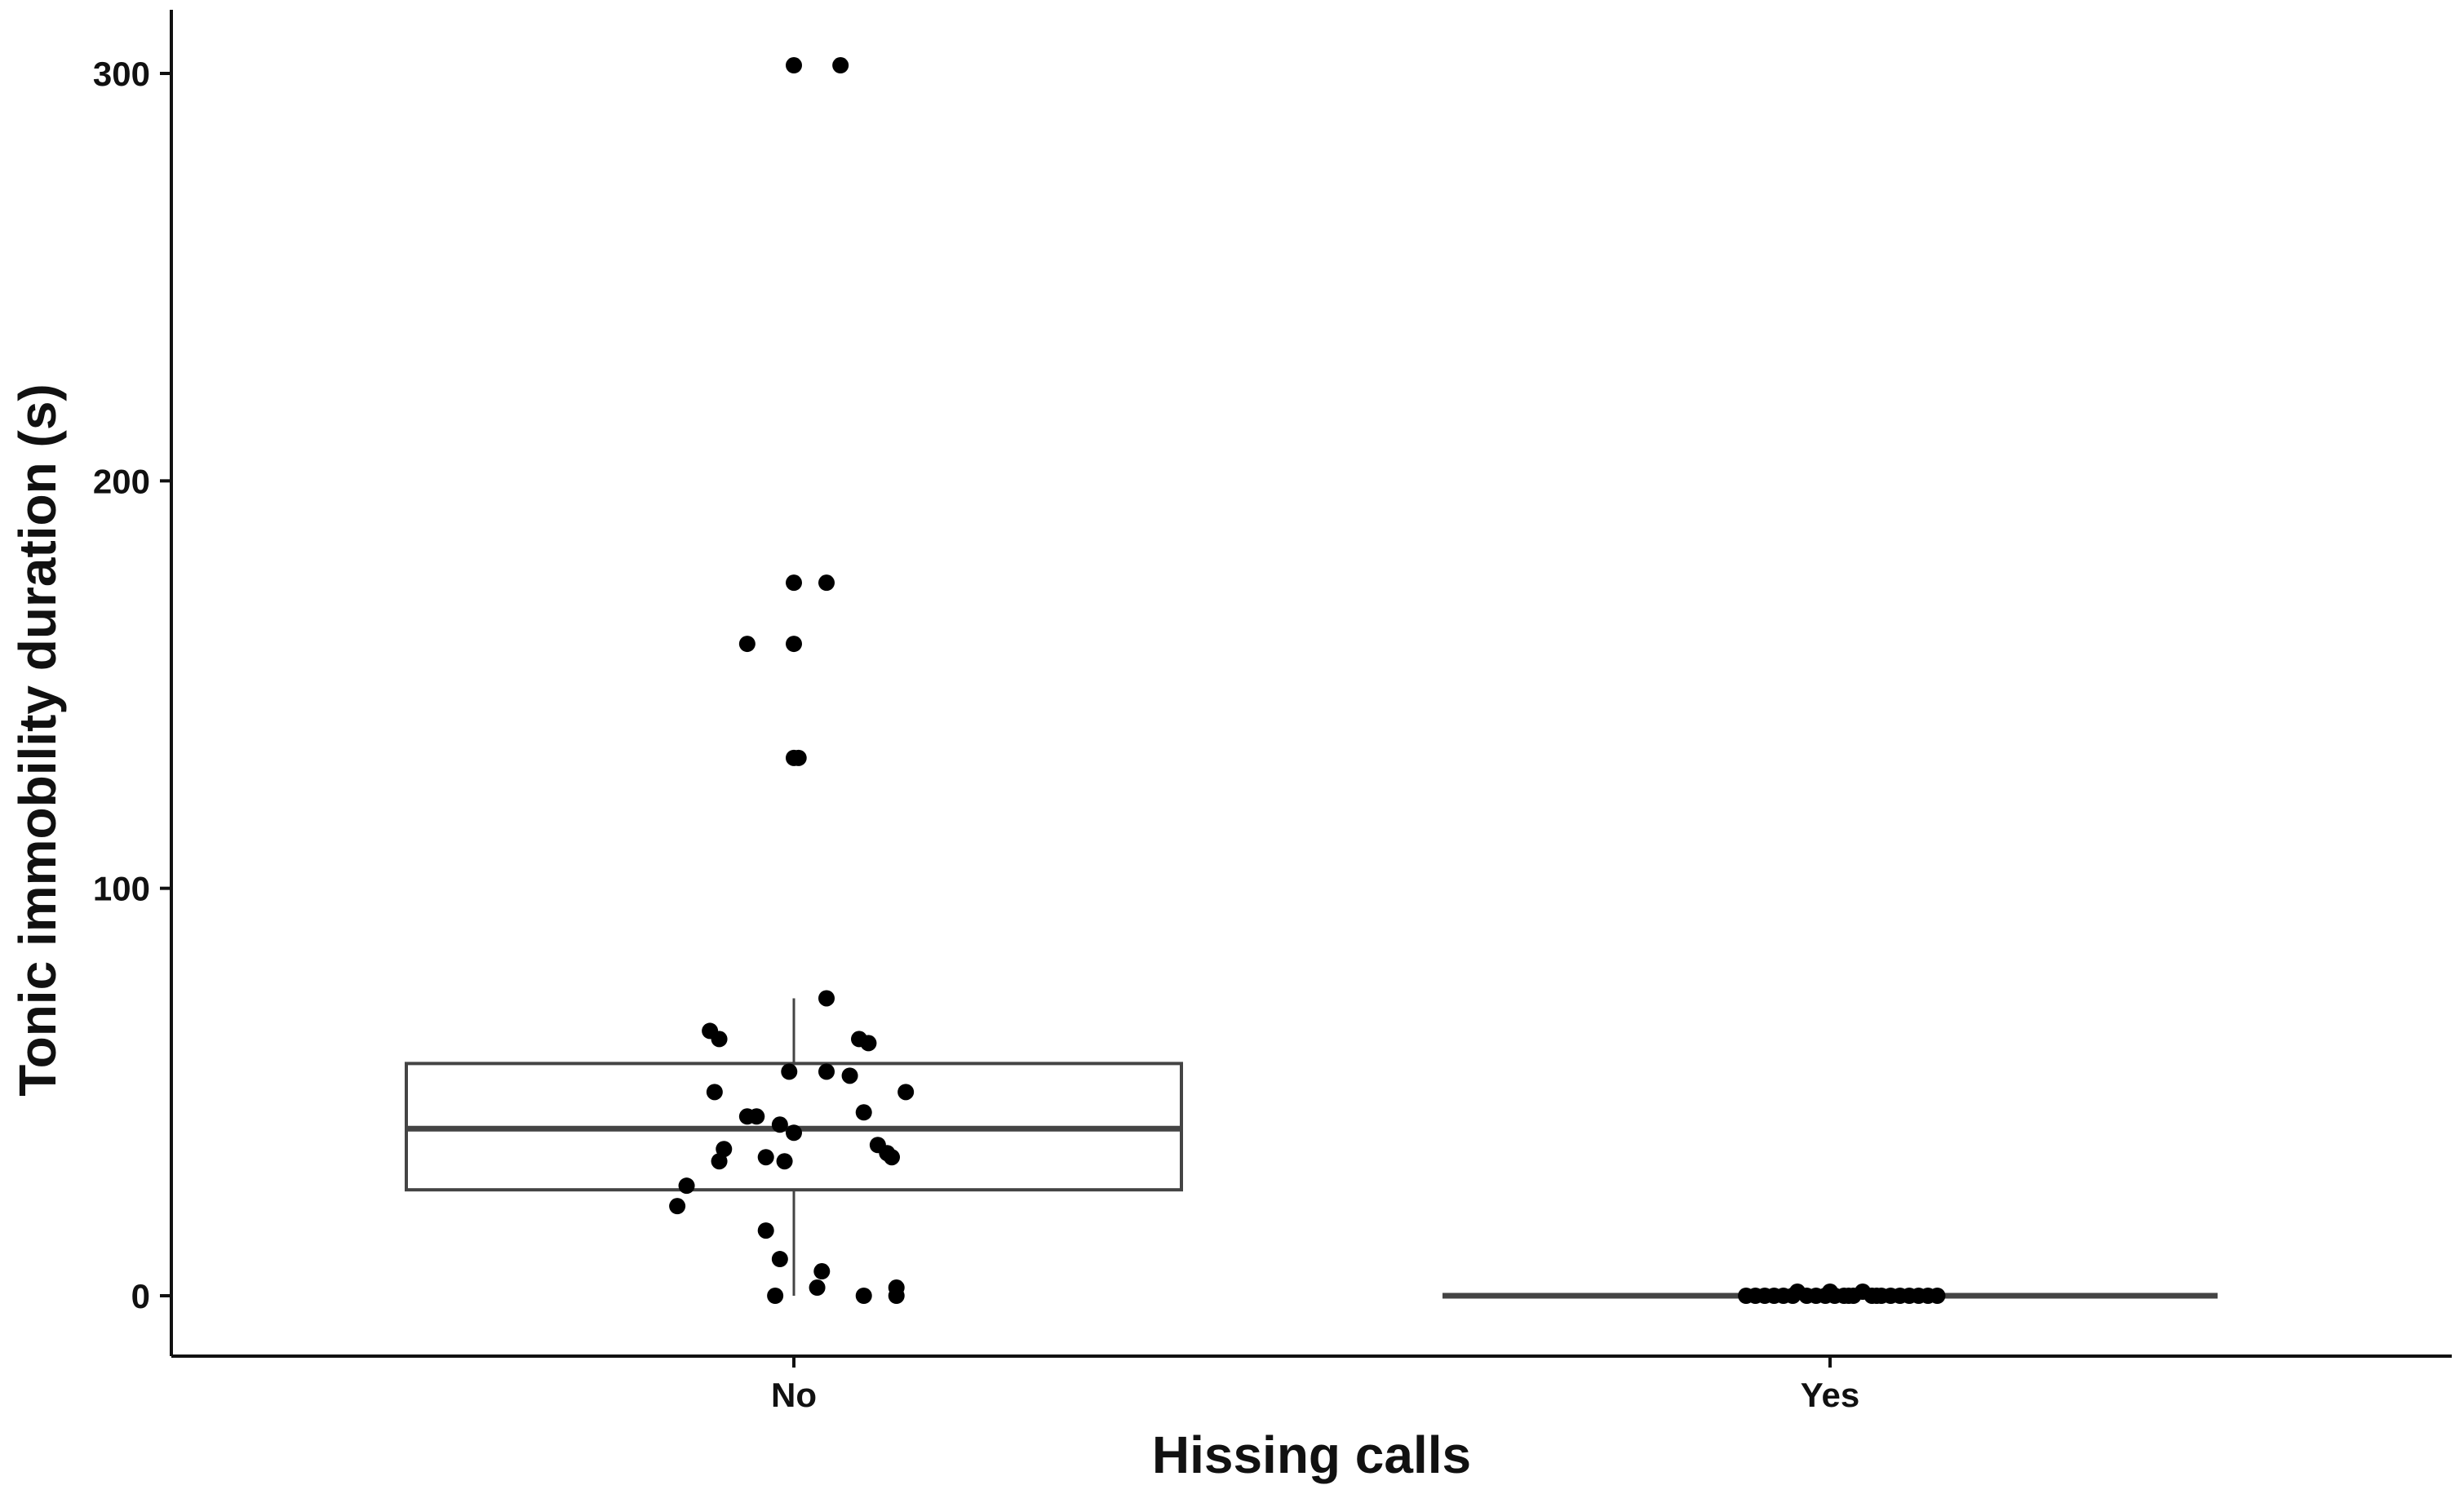 Image resolution: width=2464 pixels, height=1503 pixels. I want to click on y-tick-label-200: 200, so click(121, 481).